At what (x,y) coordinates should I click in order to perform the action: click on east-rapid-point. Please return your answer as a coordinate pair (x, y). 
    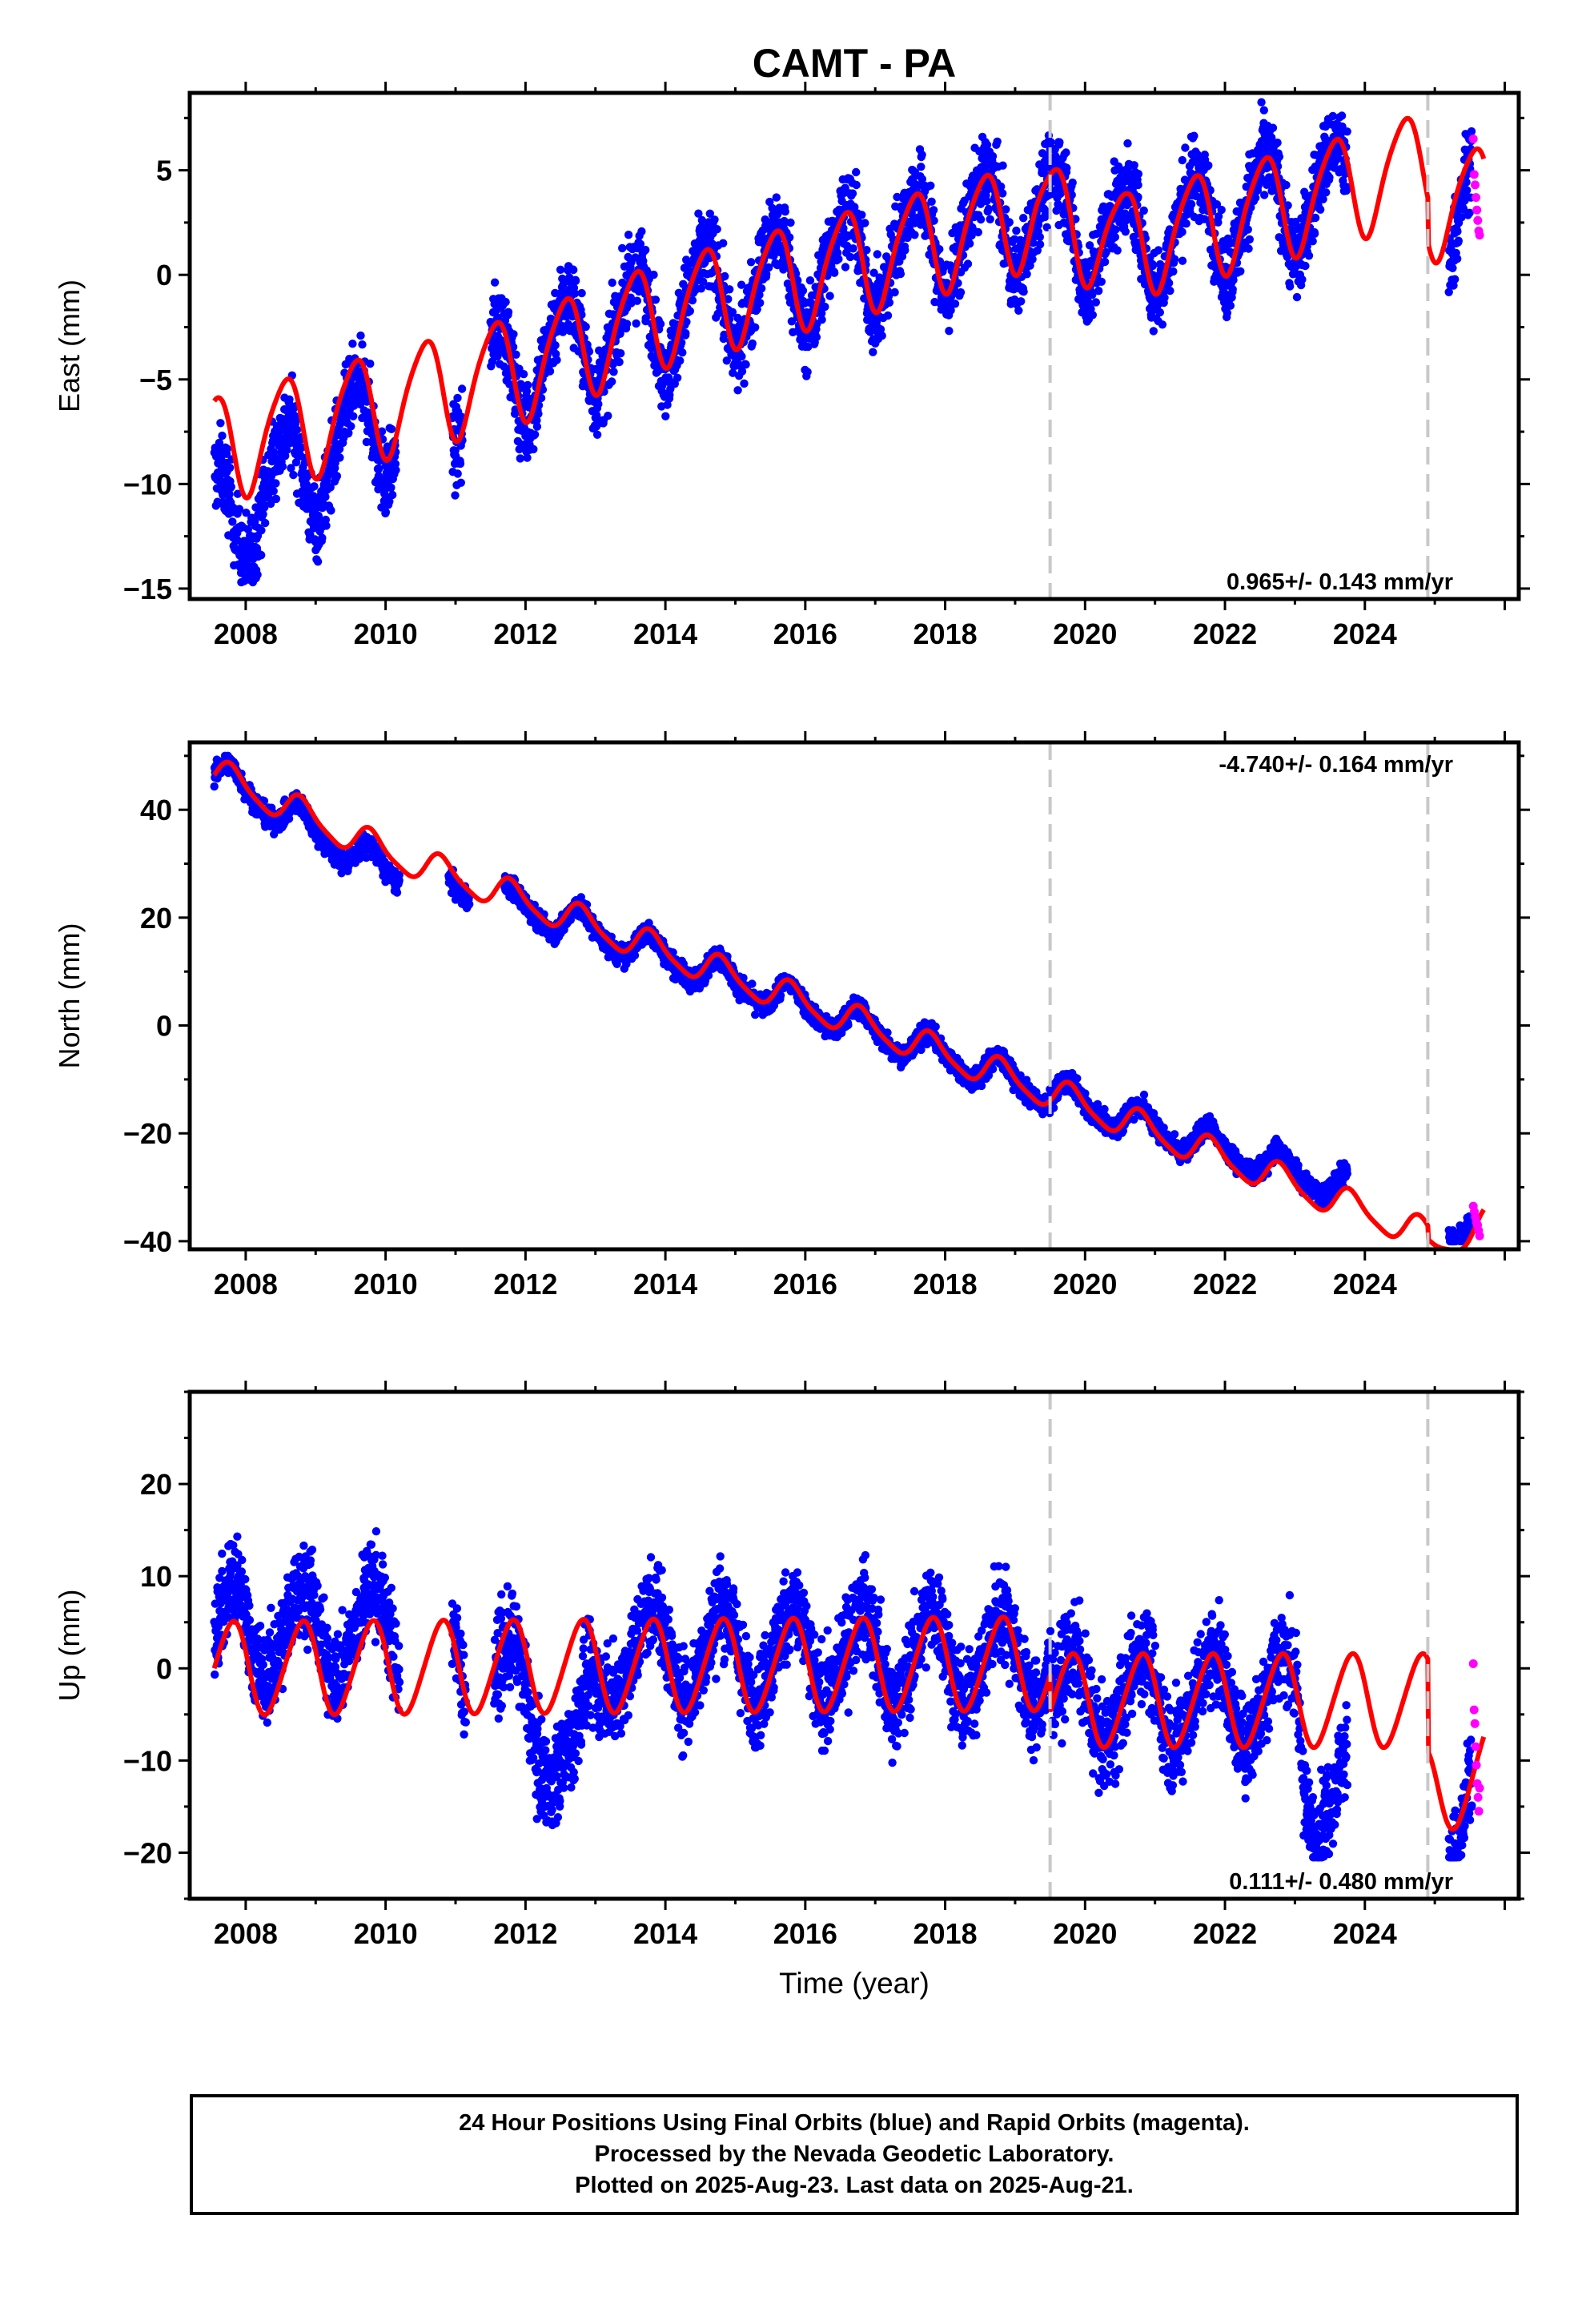
    Looking at the image, I should click on (1475, 185).